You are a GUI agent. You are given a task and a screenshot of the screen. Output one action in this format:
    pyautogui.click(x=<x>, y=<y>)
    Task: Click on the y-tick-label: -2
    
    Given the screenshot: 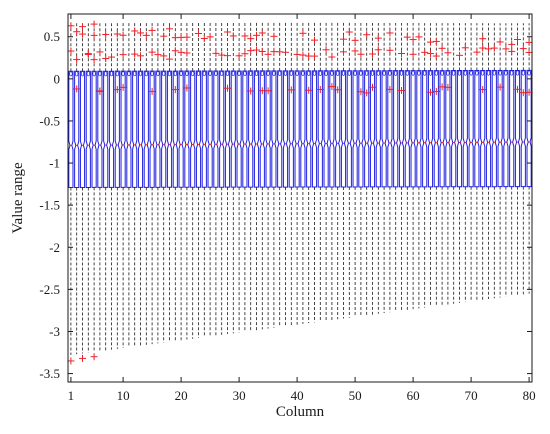 What is the action you would take?
    pyautogui.click(x=54, y=247)
    